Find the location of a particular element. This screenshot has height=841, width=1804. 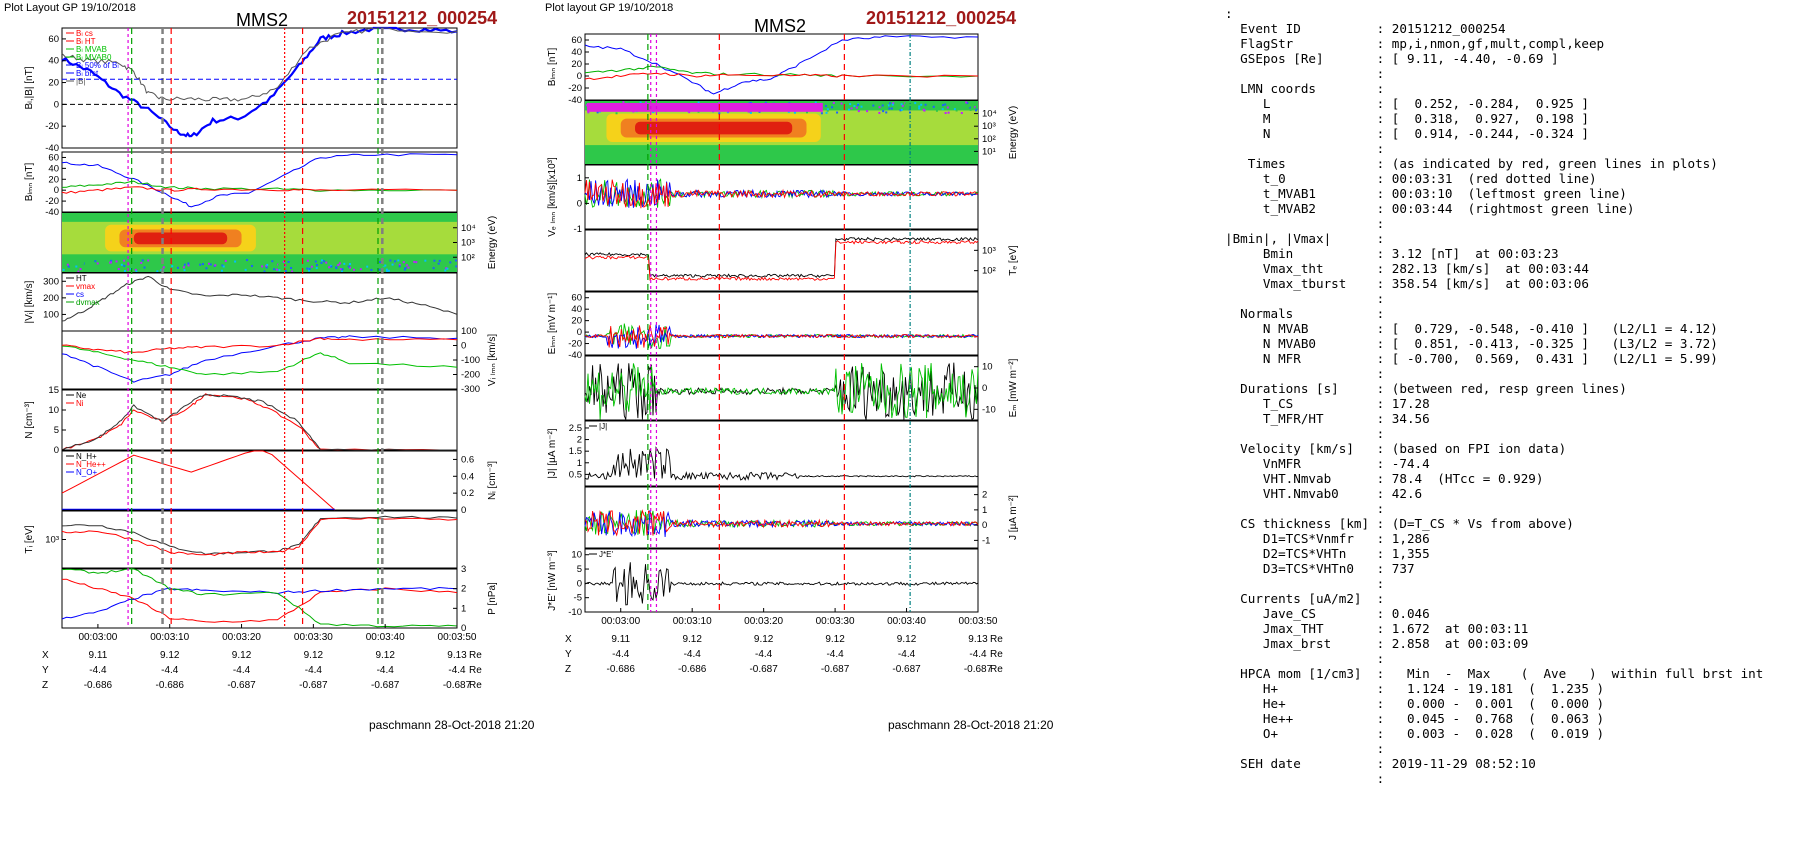

y-tick-label: 10¹ is located at coordinates (989, 151).